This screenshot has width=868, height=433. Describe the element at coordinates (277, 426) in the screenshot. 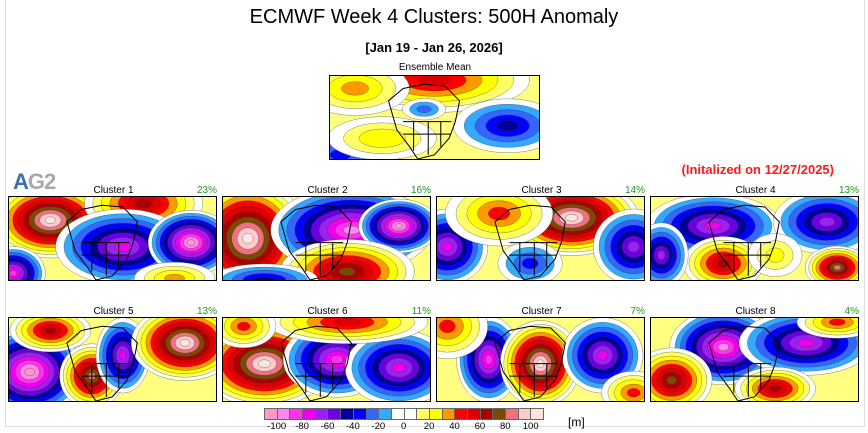

I see `colorbar-tick: -100` at that location.